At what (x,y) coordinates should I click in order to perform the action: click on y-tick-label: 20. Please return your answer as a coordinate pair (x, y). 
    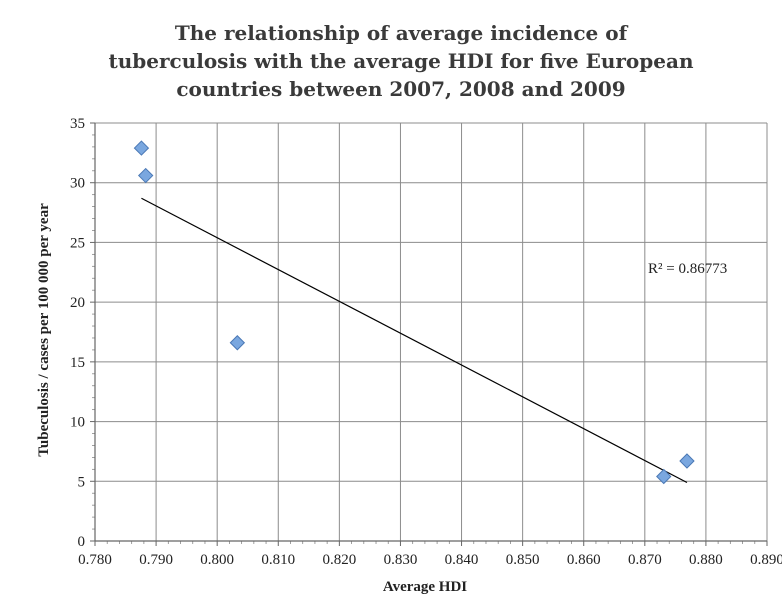
    Looking at the image, I should click on (77, 303).